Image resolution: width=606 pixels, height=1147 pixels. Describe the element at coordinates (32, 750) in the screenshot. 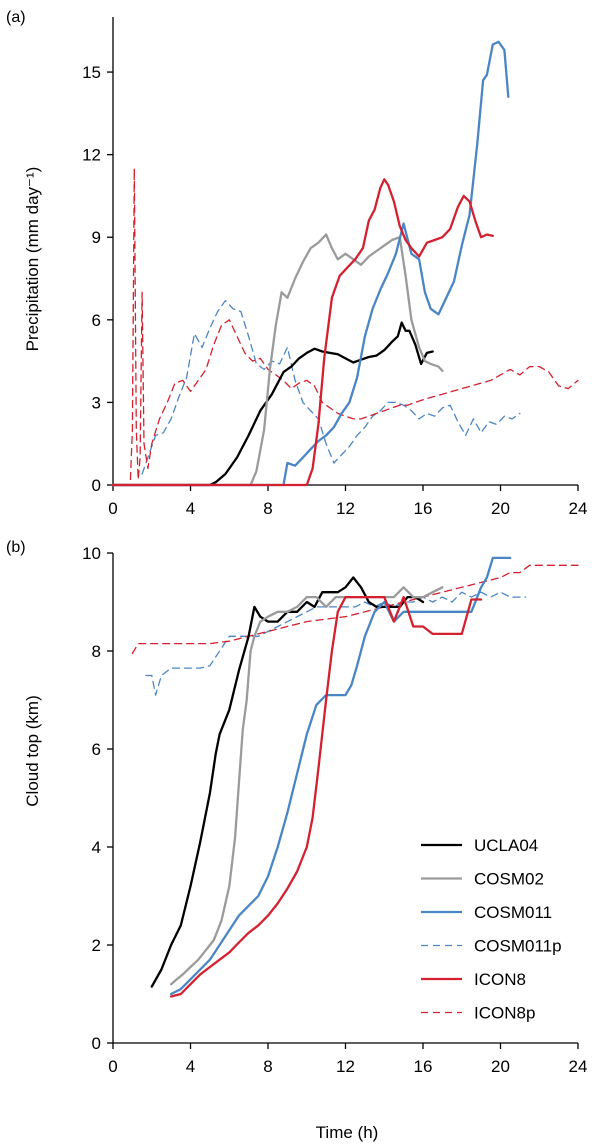

I see `y-axis-title-b: Cloud top (km)` at that location.